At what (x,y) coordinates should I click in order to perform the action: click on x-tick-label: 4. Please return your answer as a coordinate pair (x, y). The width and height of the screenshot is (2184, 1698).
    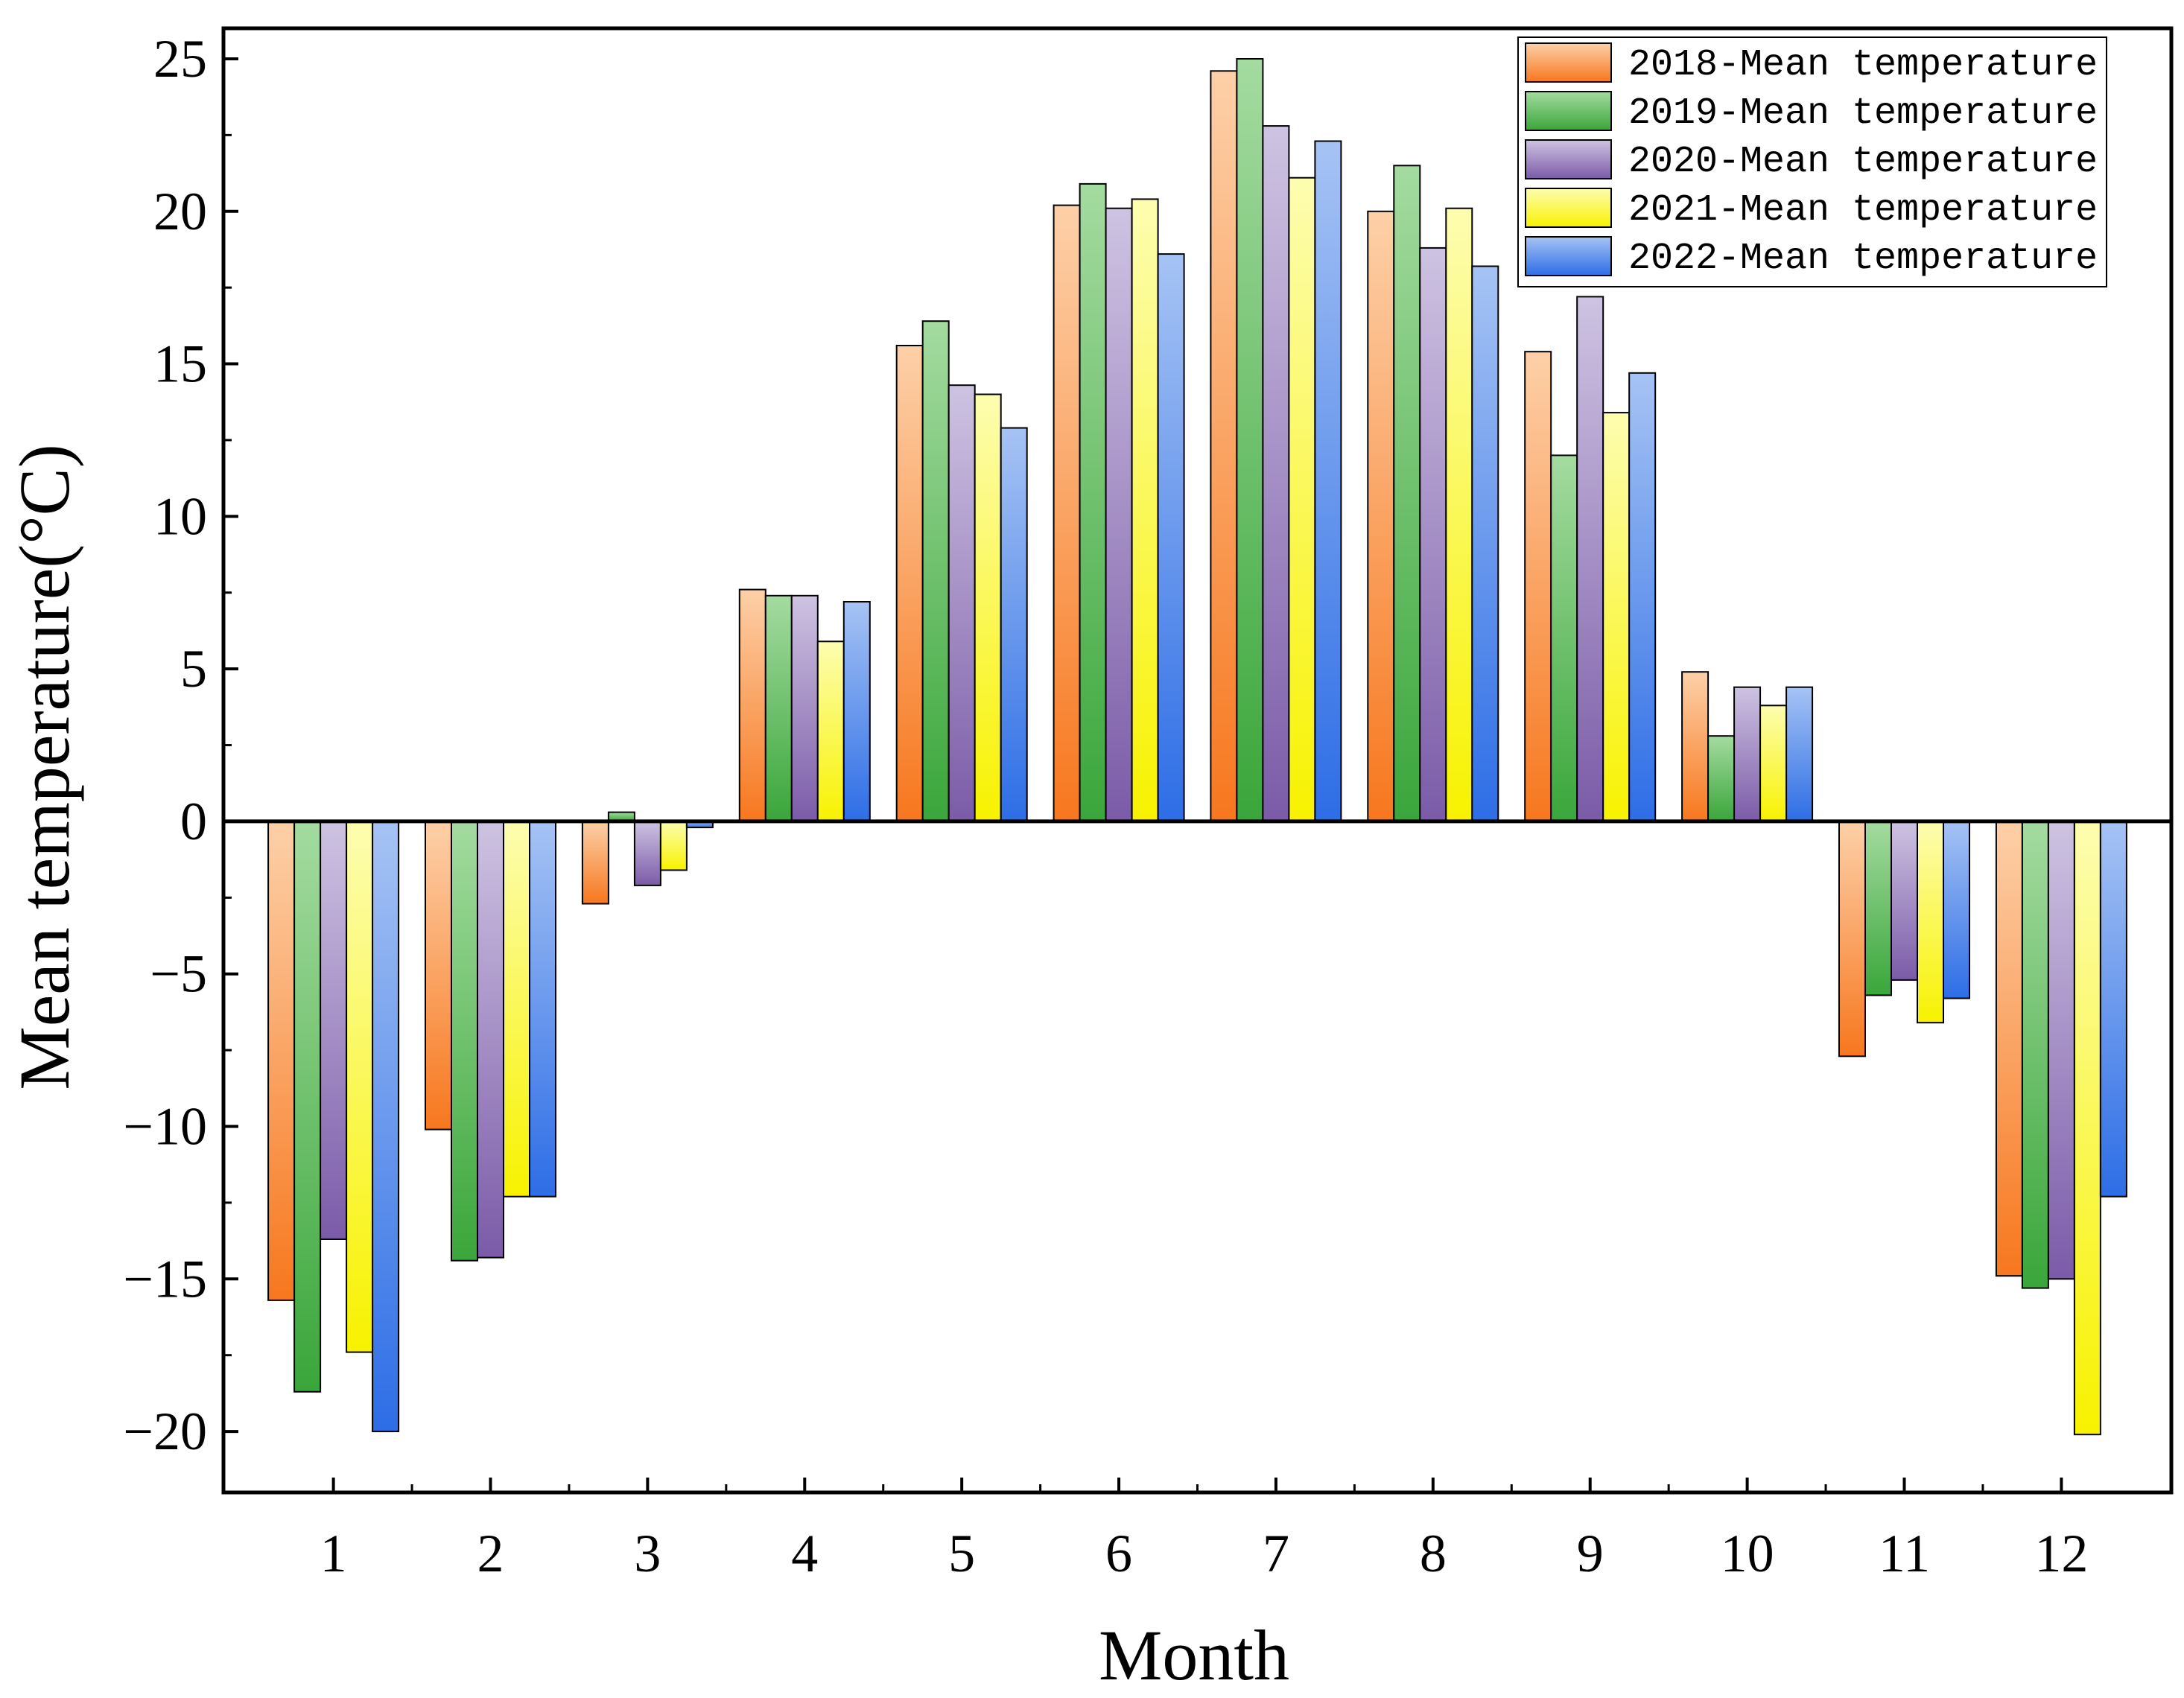
    Looking at the image, I should click on (804, 1553).